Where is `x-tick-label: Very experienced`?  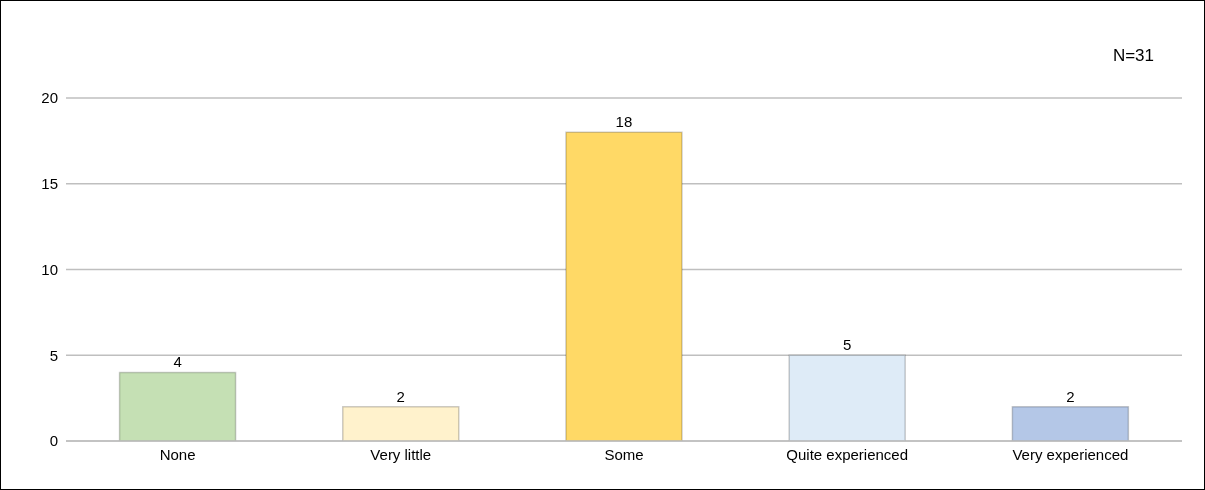 x-tick-label: Very experienced is located at coordinates (1070, 454).